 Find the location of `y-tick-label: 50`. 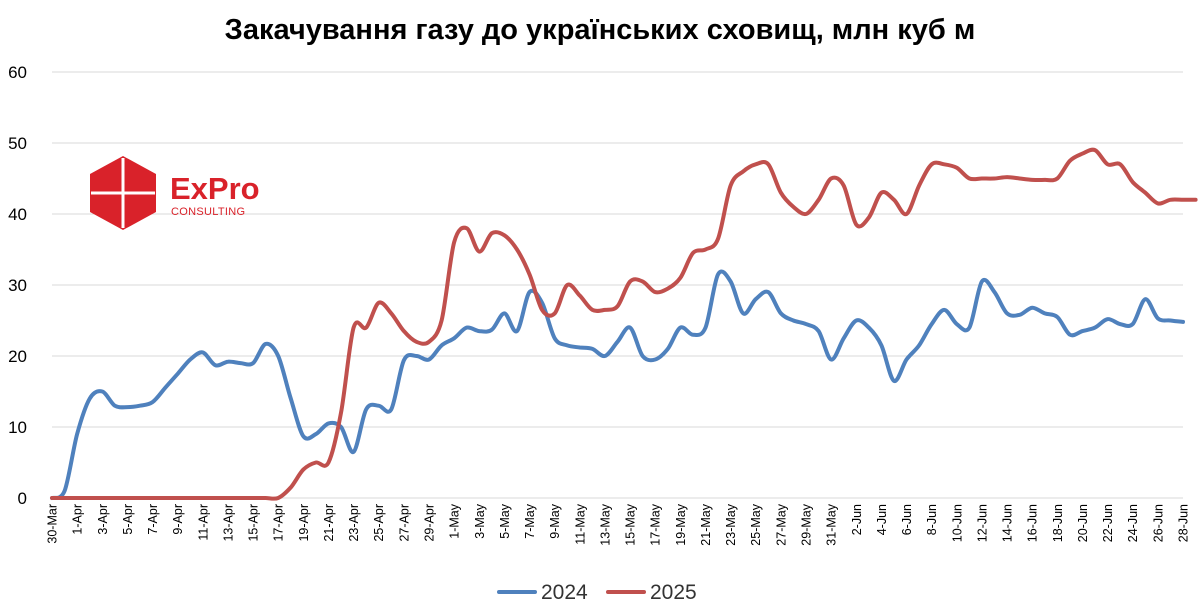

y-tick-label: 50 is located at coordinates (17, 143).